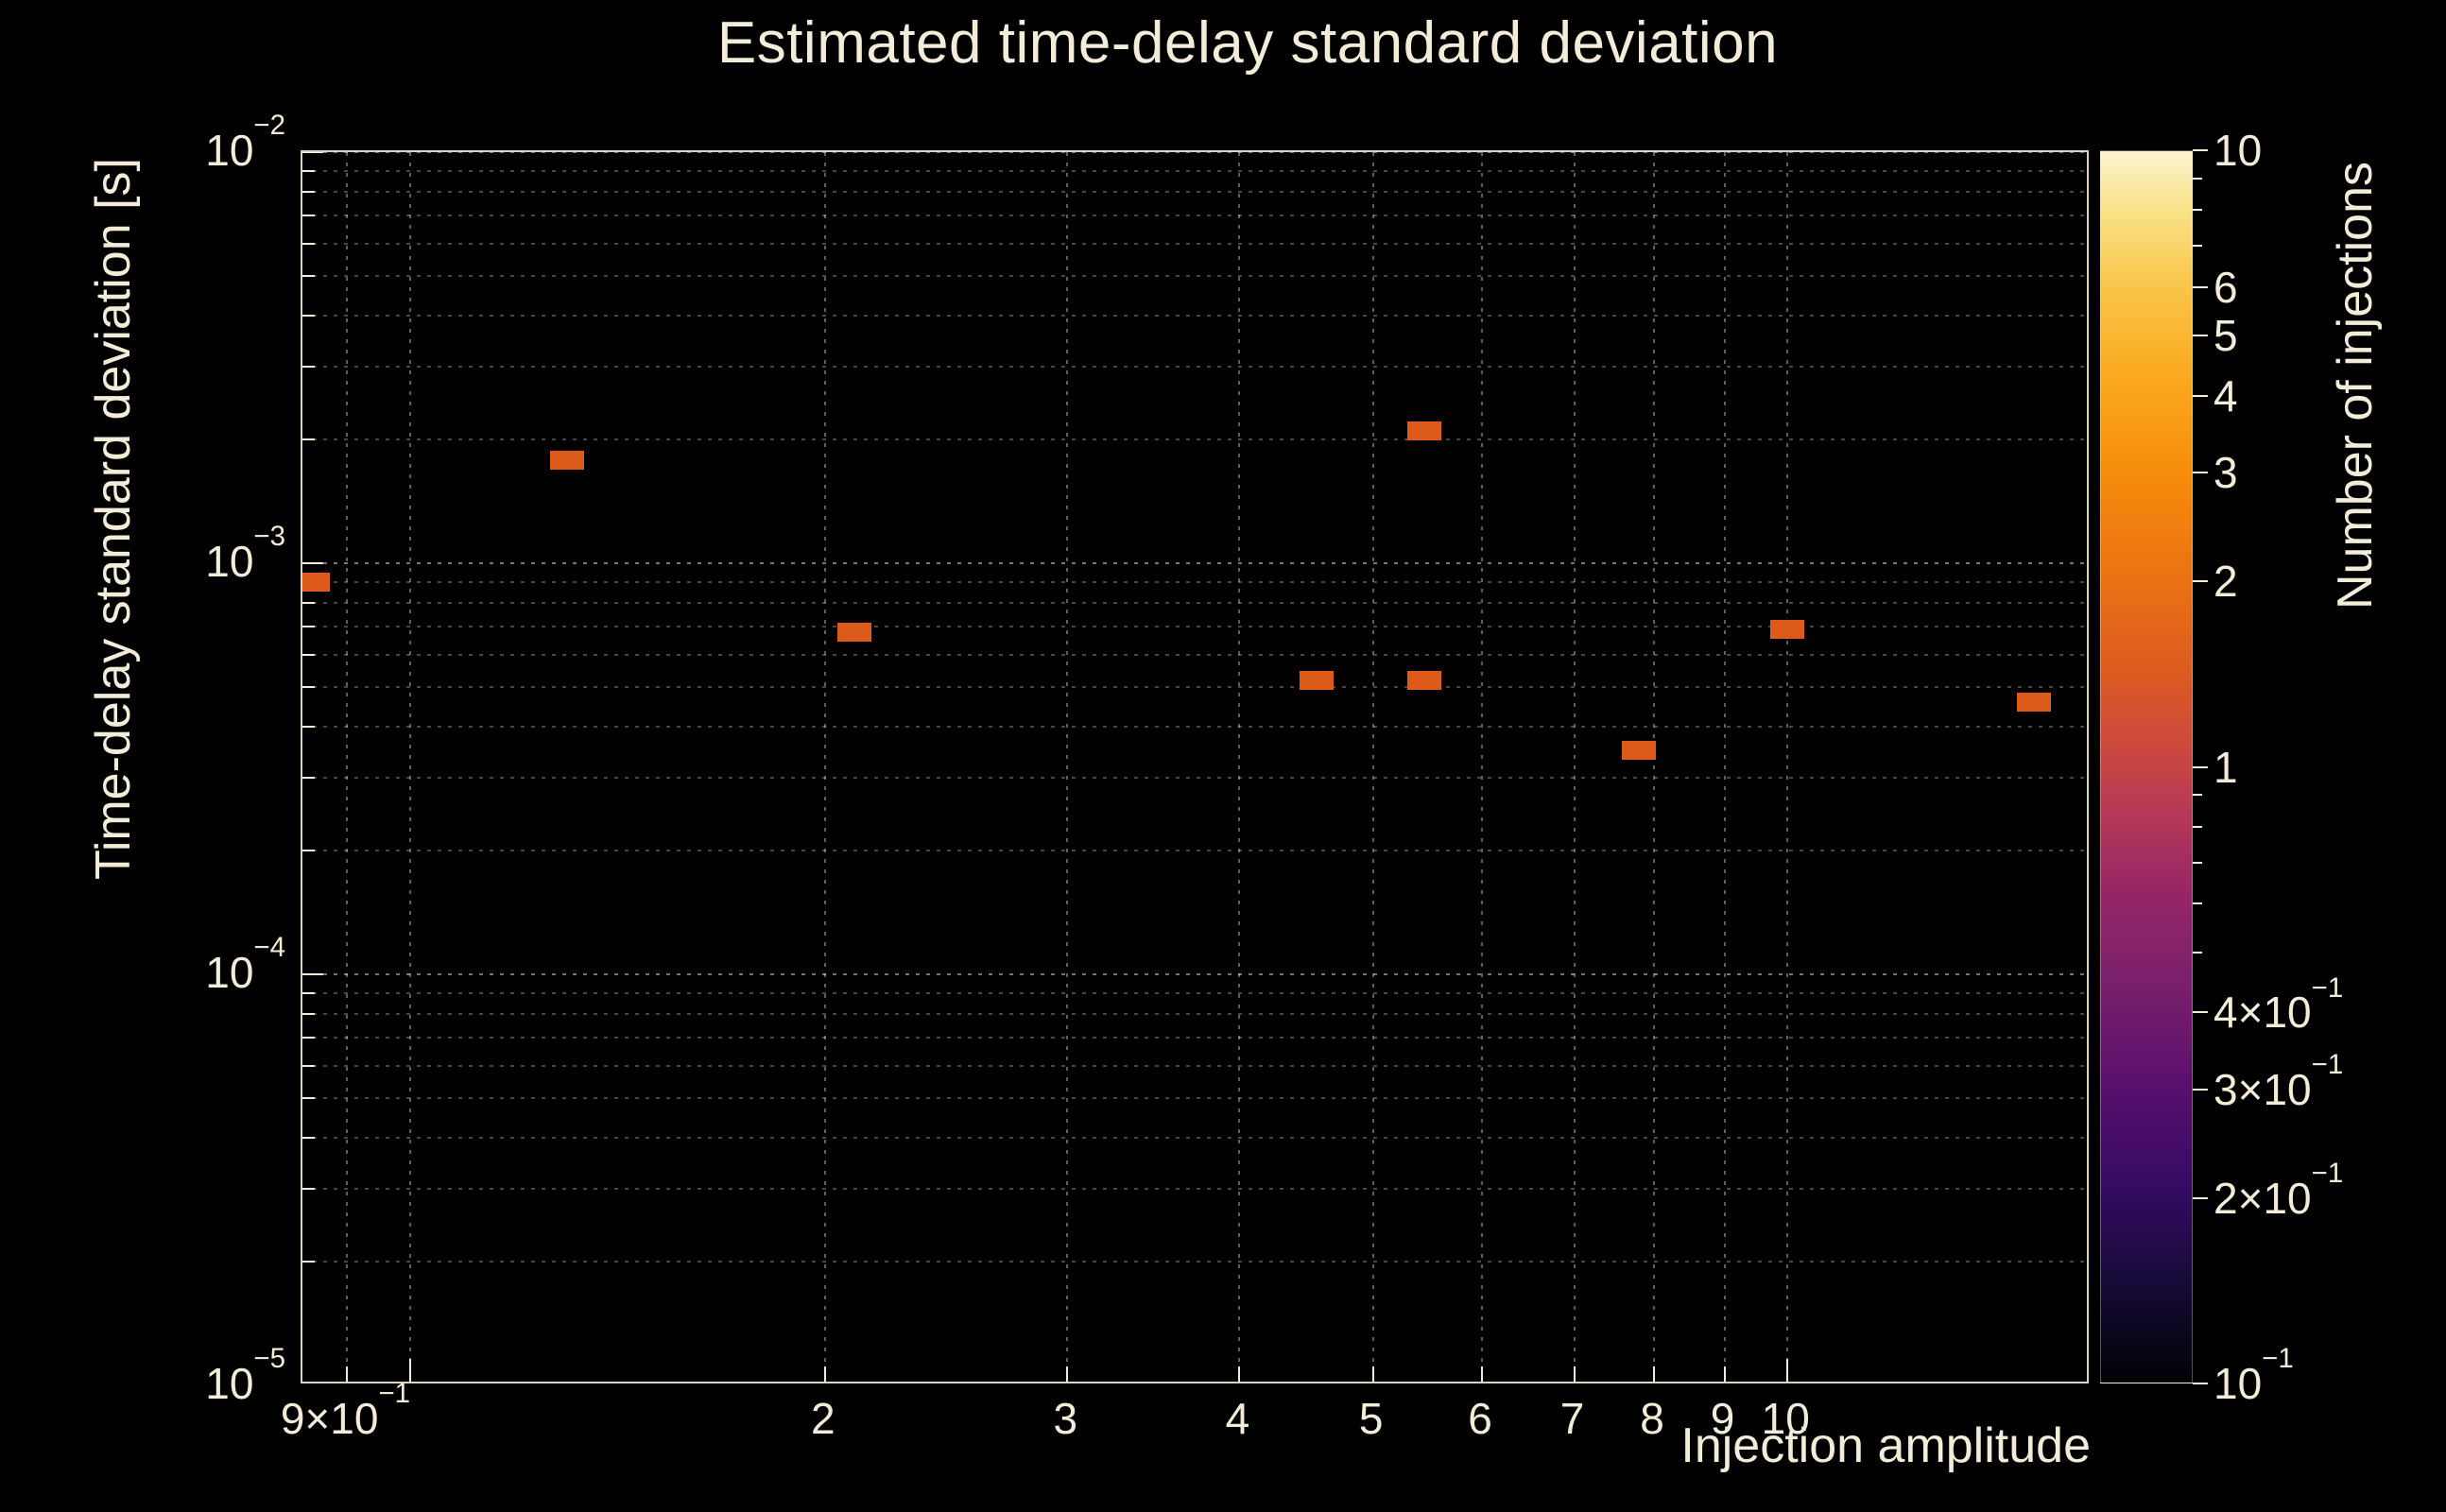  I want to click on colorbar-tick-label: 6, so click(2225, 287).